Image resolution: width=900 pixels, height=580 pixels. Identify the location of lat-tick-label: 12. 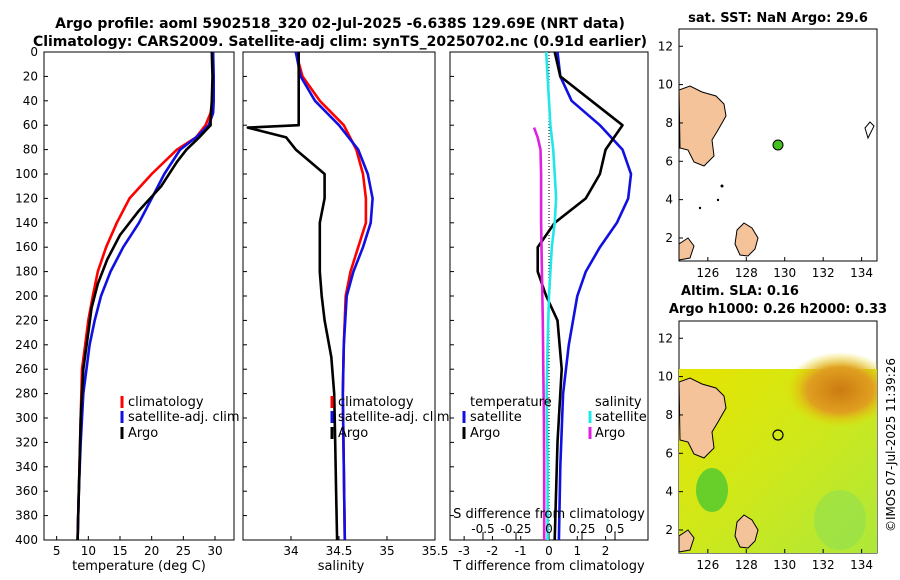
(665, 338).